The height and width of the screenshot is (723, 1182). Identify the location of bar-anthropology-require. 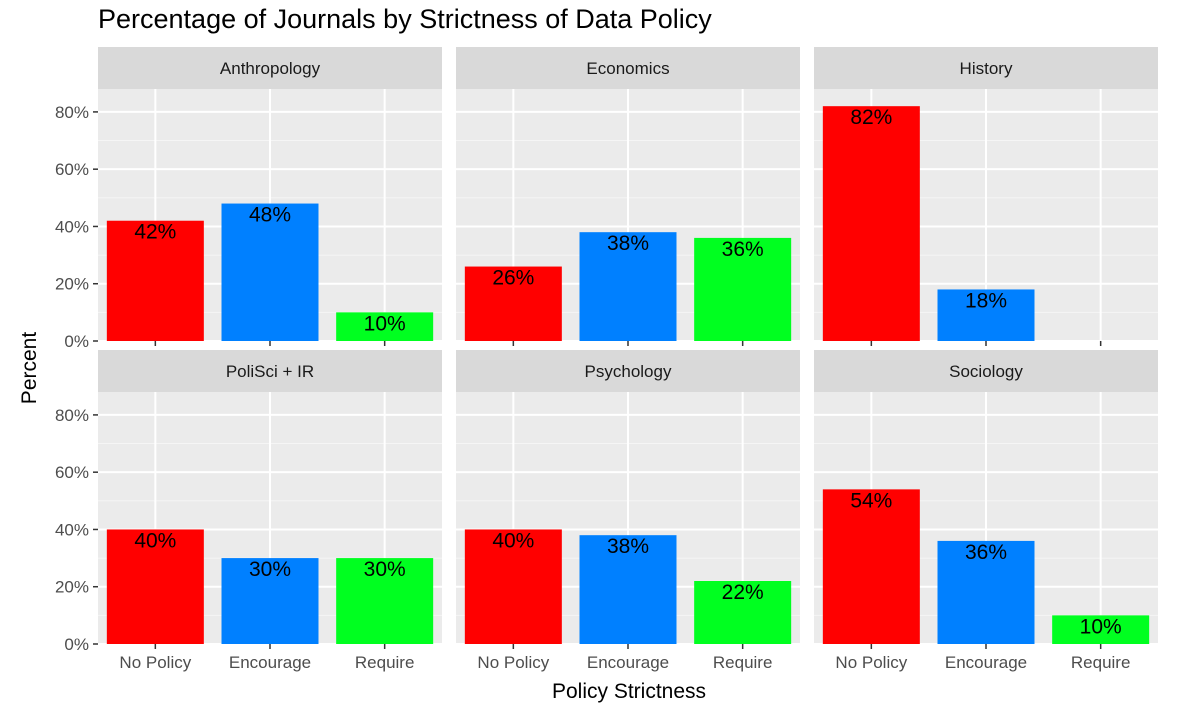
(385, 326).